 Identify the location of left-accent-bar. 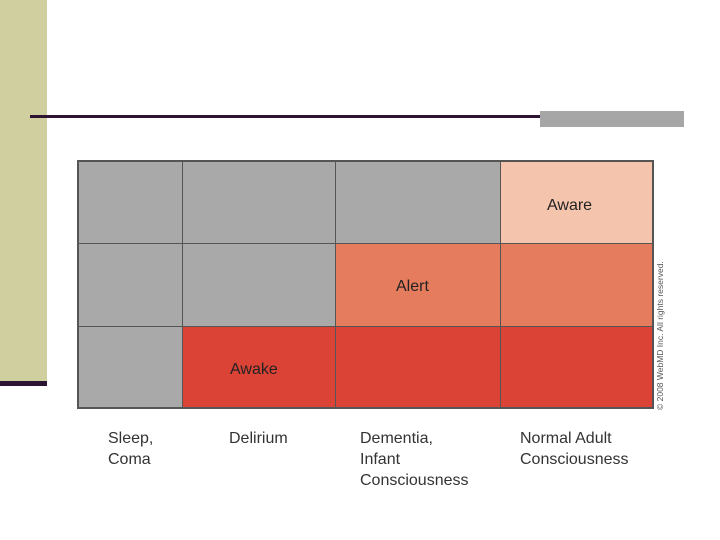
(23, 192).